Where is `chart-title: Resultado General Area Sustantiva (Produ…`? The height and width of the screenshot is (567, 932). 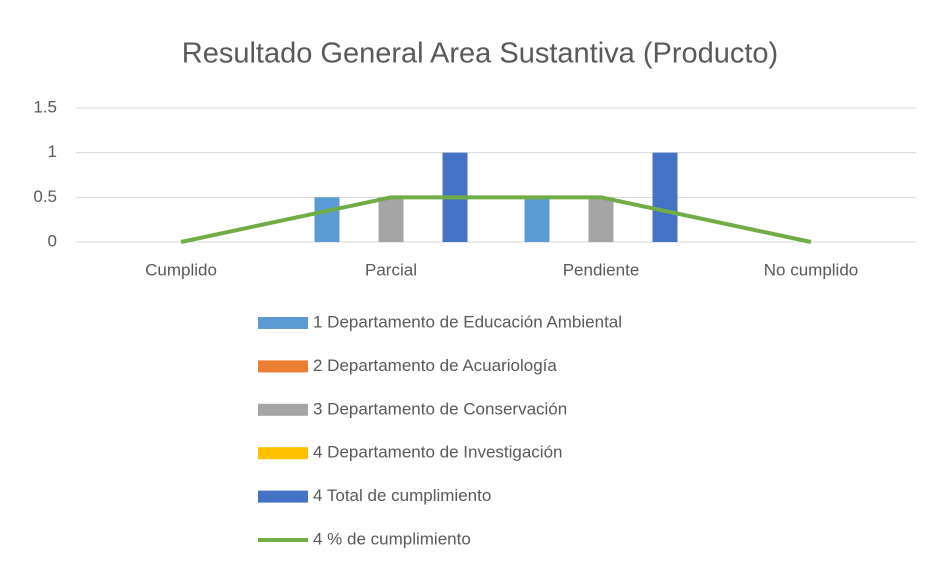 chart-title: Resultado General Area Sustantiva (Produ… is located at coordinates (480, 54).